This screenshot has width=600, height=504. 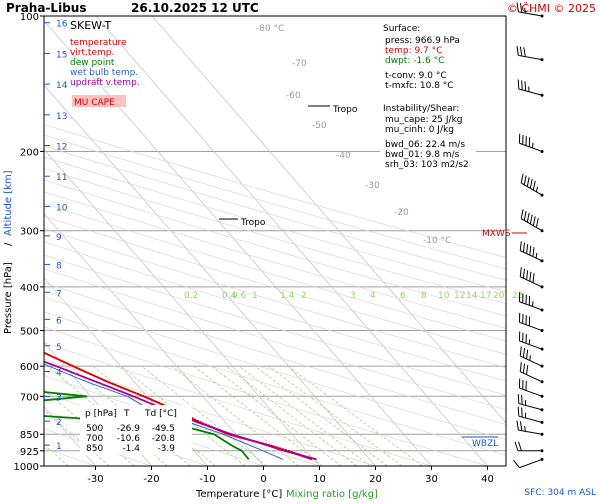 I want to click on mu-cape-badge: MU CAPE, so click(x=94, y=103).